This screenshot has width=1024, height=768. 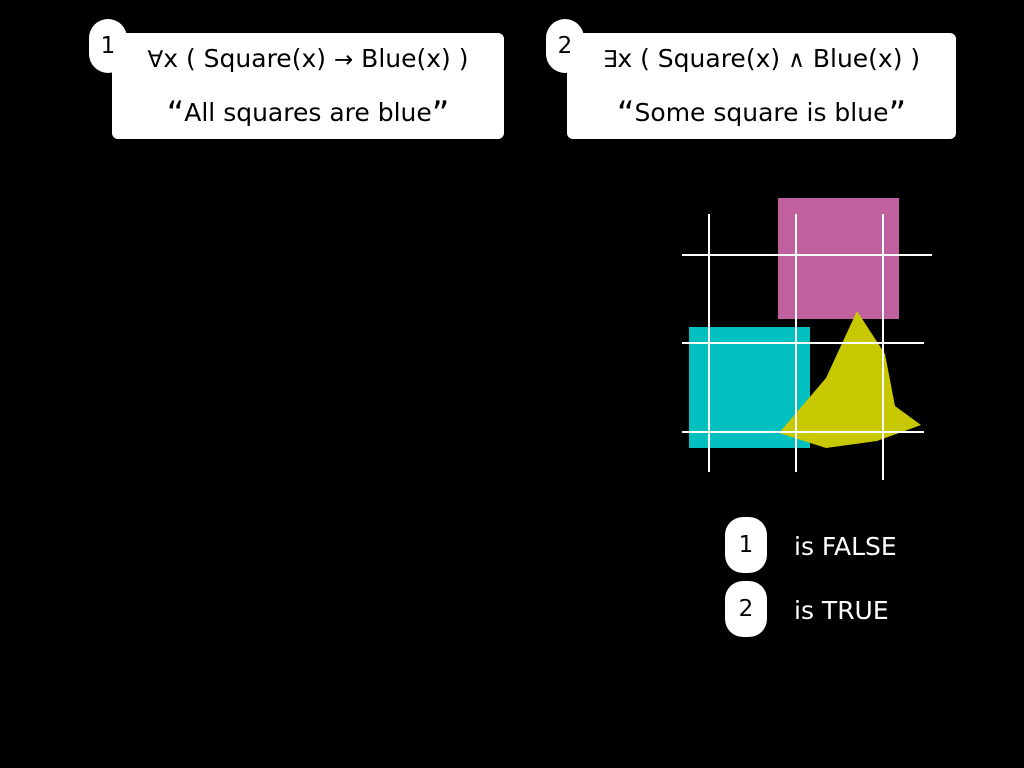 I want to click on formula-1-tail: Blue(x) ), so click(x=411, y=58).